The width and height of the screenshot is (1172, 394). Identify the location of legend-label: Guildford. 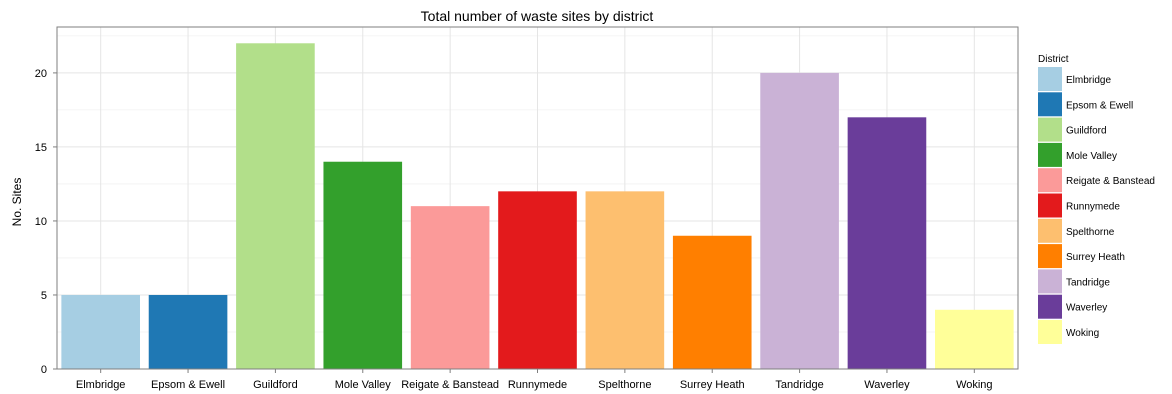
(1086, 131).